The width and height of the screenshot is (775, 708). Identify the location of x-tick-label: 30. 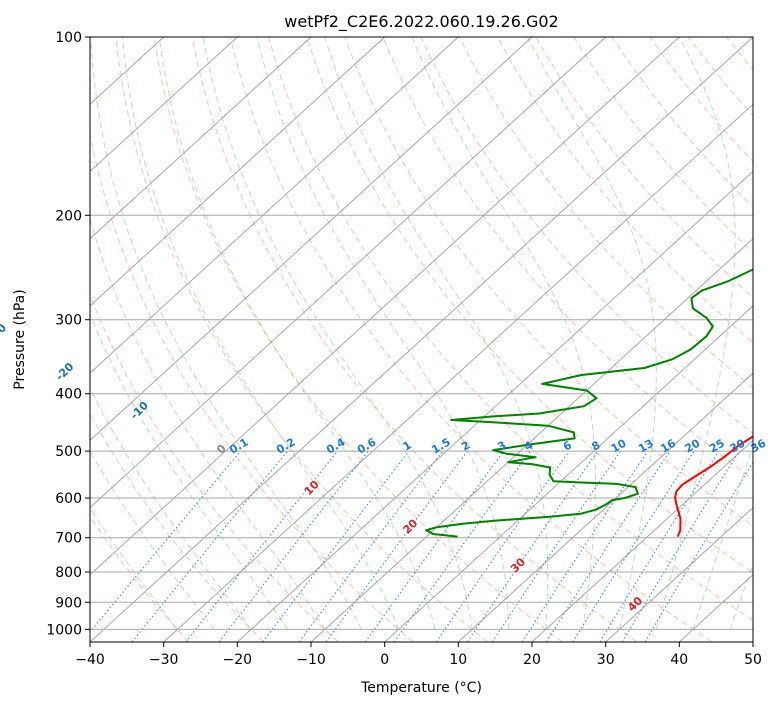
(606, 660).